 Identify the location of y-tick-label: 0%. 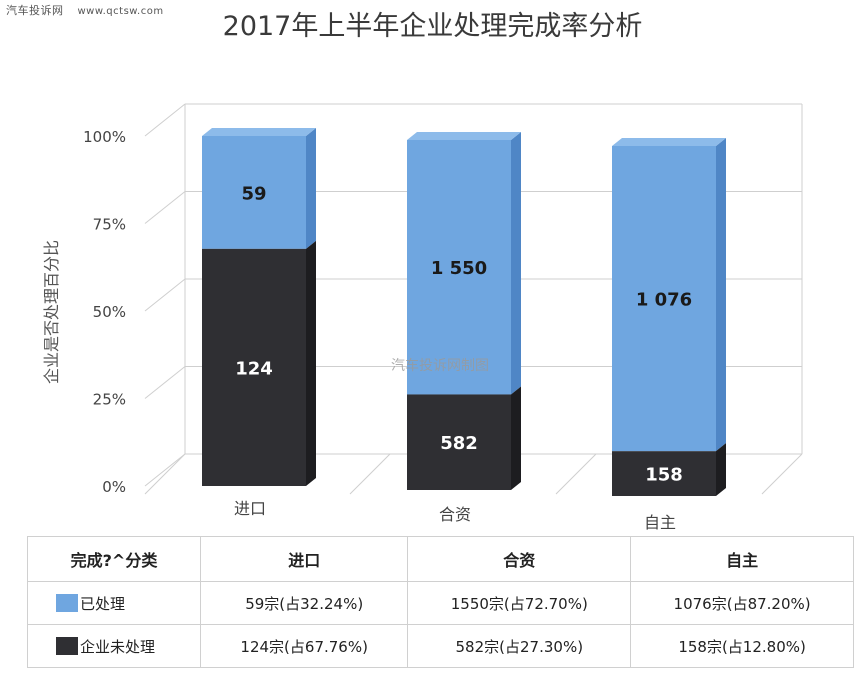
(114, 487).